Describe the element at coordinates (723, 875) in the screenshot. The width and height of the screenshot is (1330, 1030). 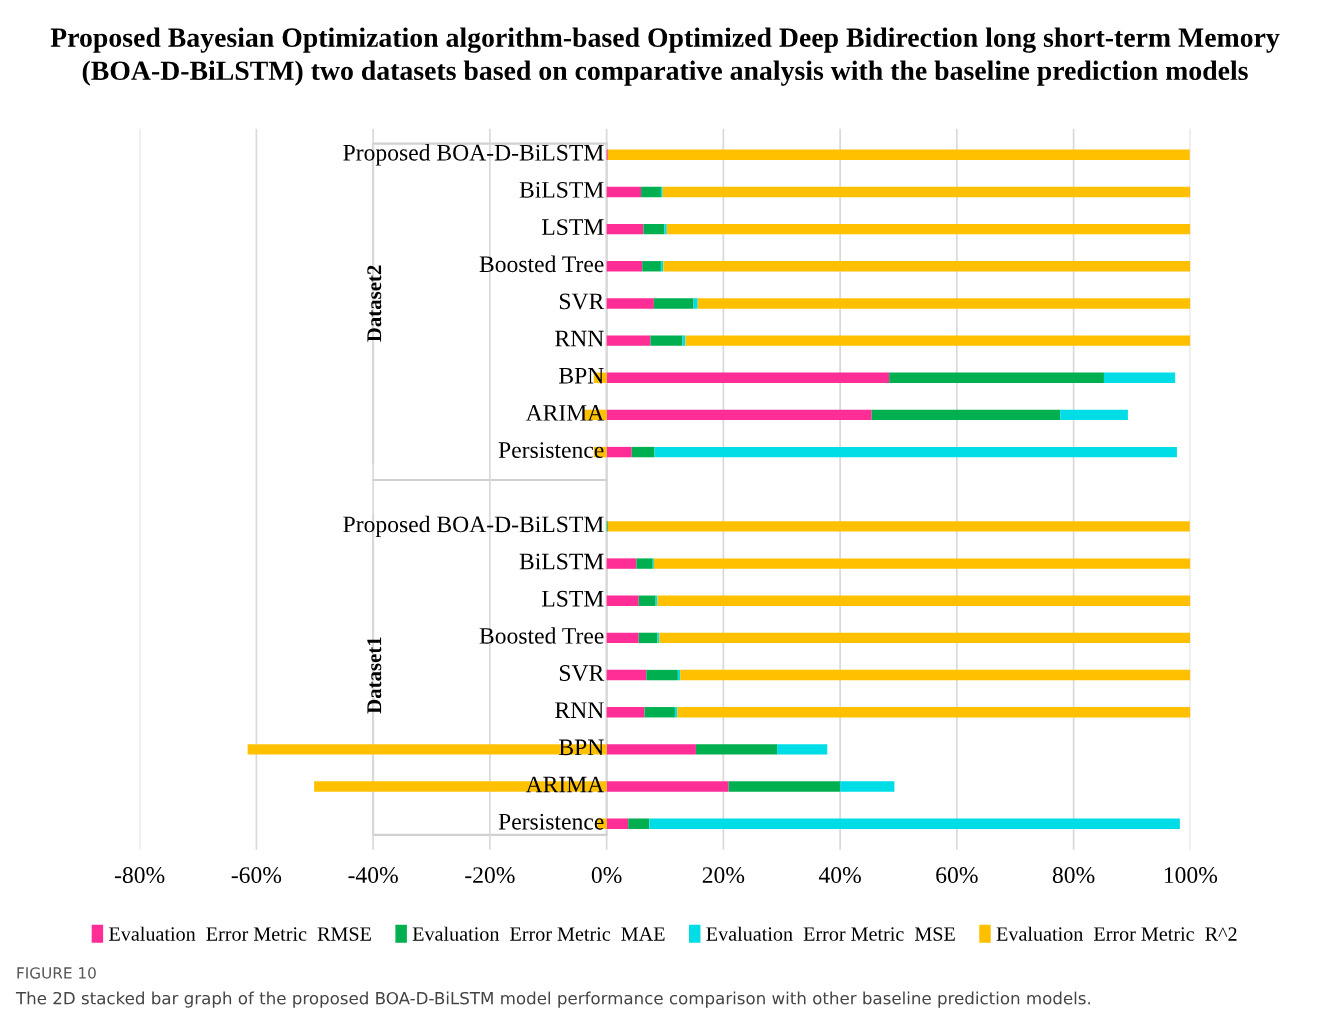
I see `x-tick-label: 20%` at that location.